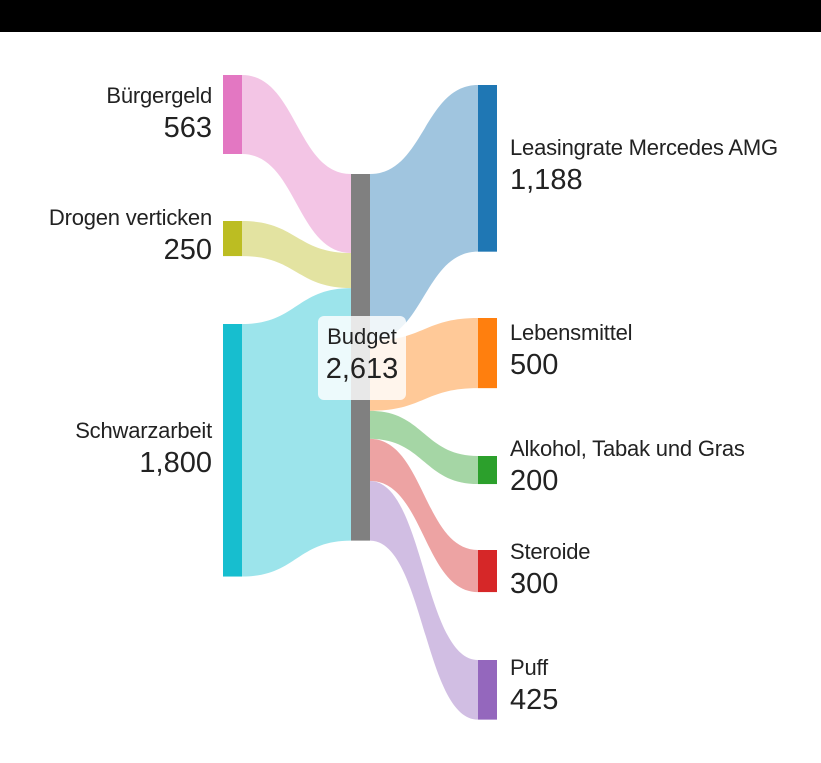 The height and width of the screenshot is (763, 821). I want to click on link-alkohol-tabak-und-gras, so click(424, 447).